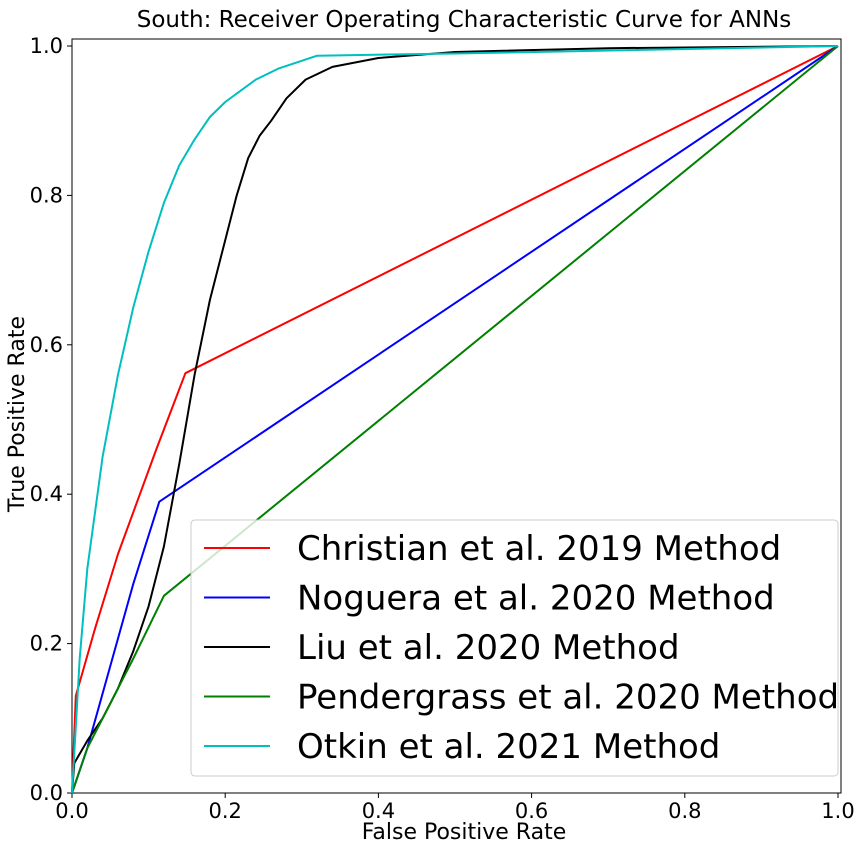  Describe the element at coordinates (531, 811) in the screenshot. I see `x-tick-label: 0.6` at that location.